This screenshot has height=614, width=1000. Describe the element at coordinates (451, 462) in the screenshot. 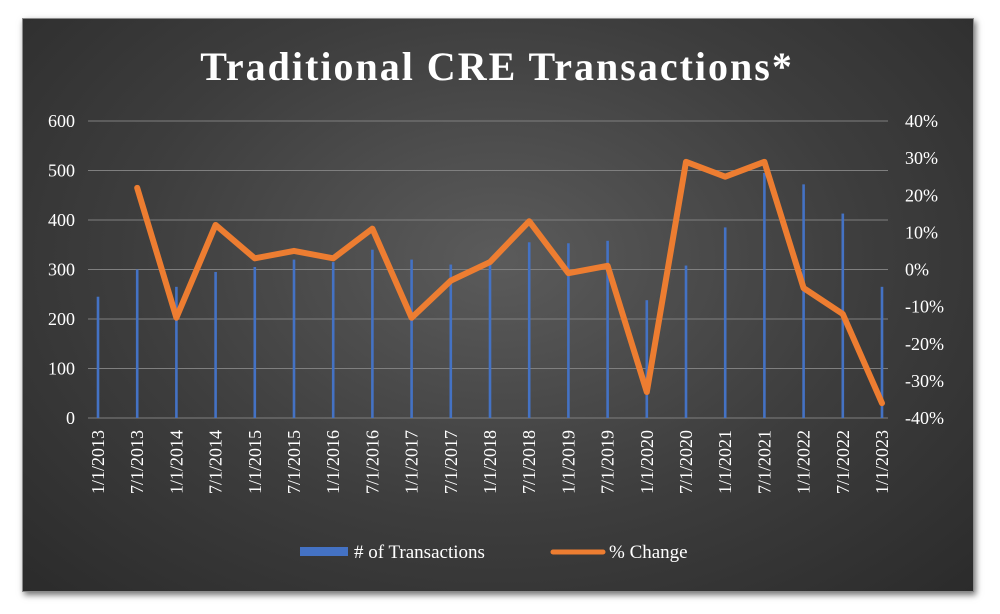

I see `x-tick-label: 7/1/2017` at that location.